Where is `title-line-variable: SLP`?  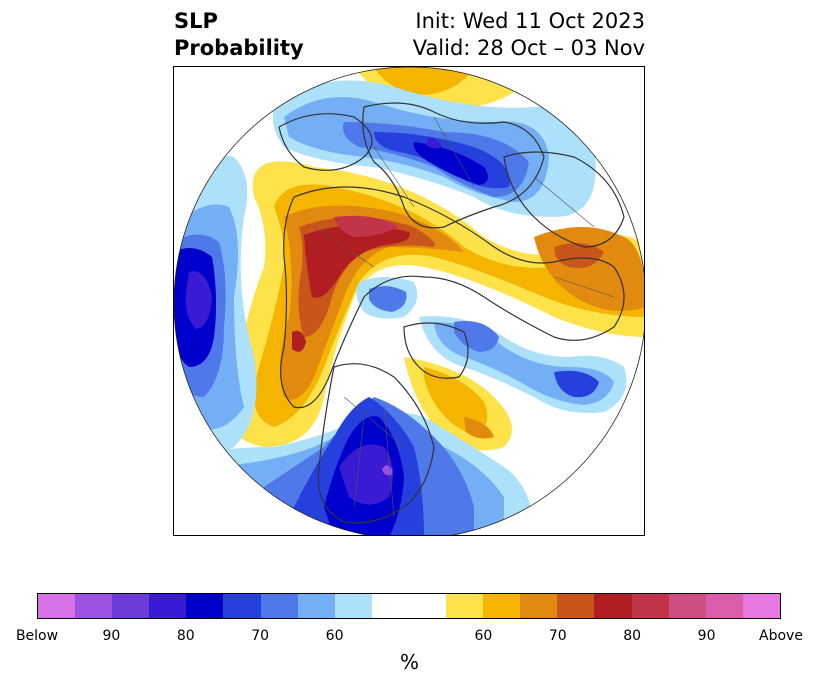 title-line-variable: SLP is located at coordinates (196, 21).